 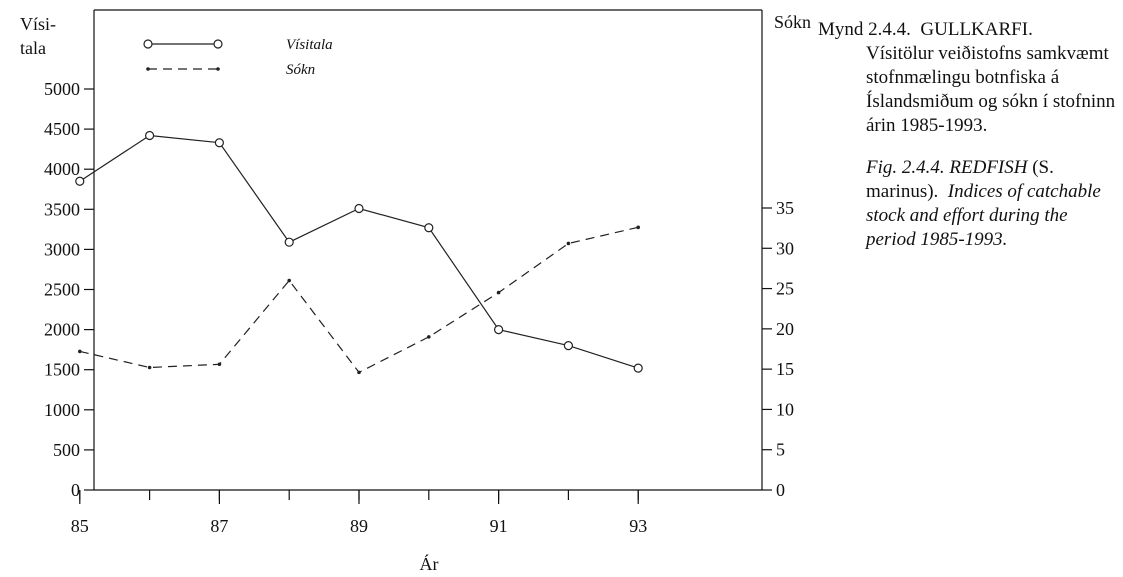 What do you see at coordinates (429, 563) in the screenshot?
I see `x-axis-label: Ár` at bounding box center [429, 563].